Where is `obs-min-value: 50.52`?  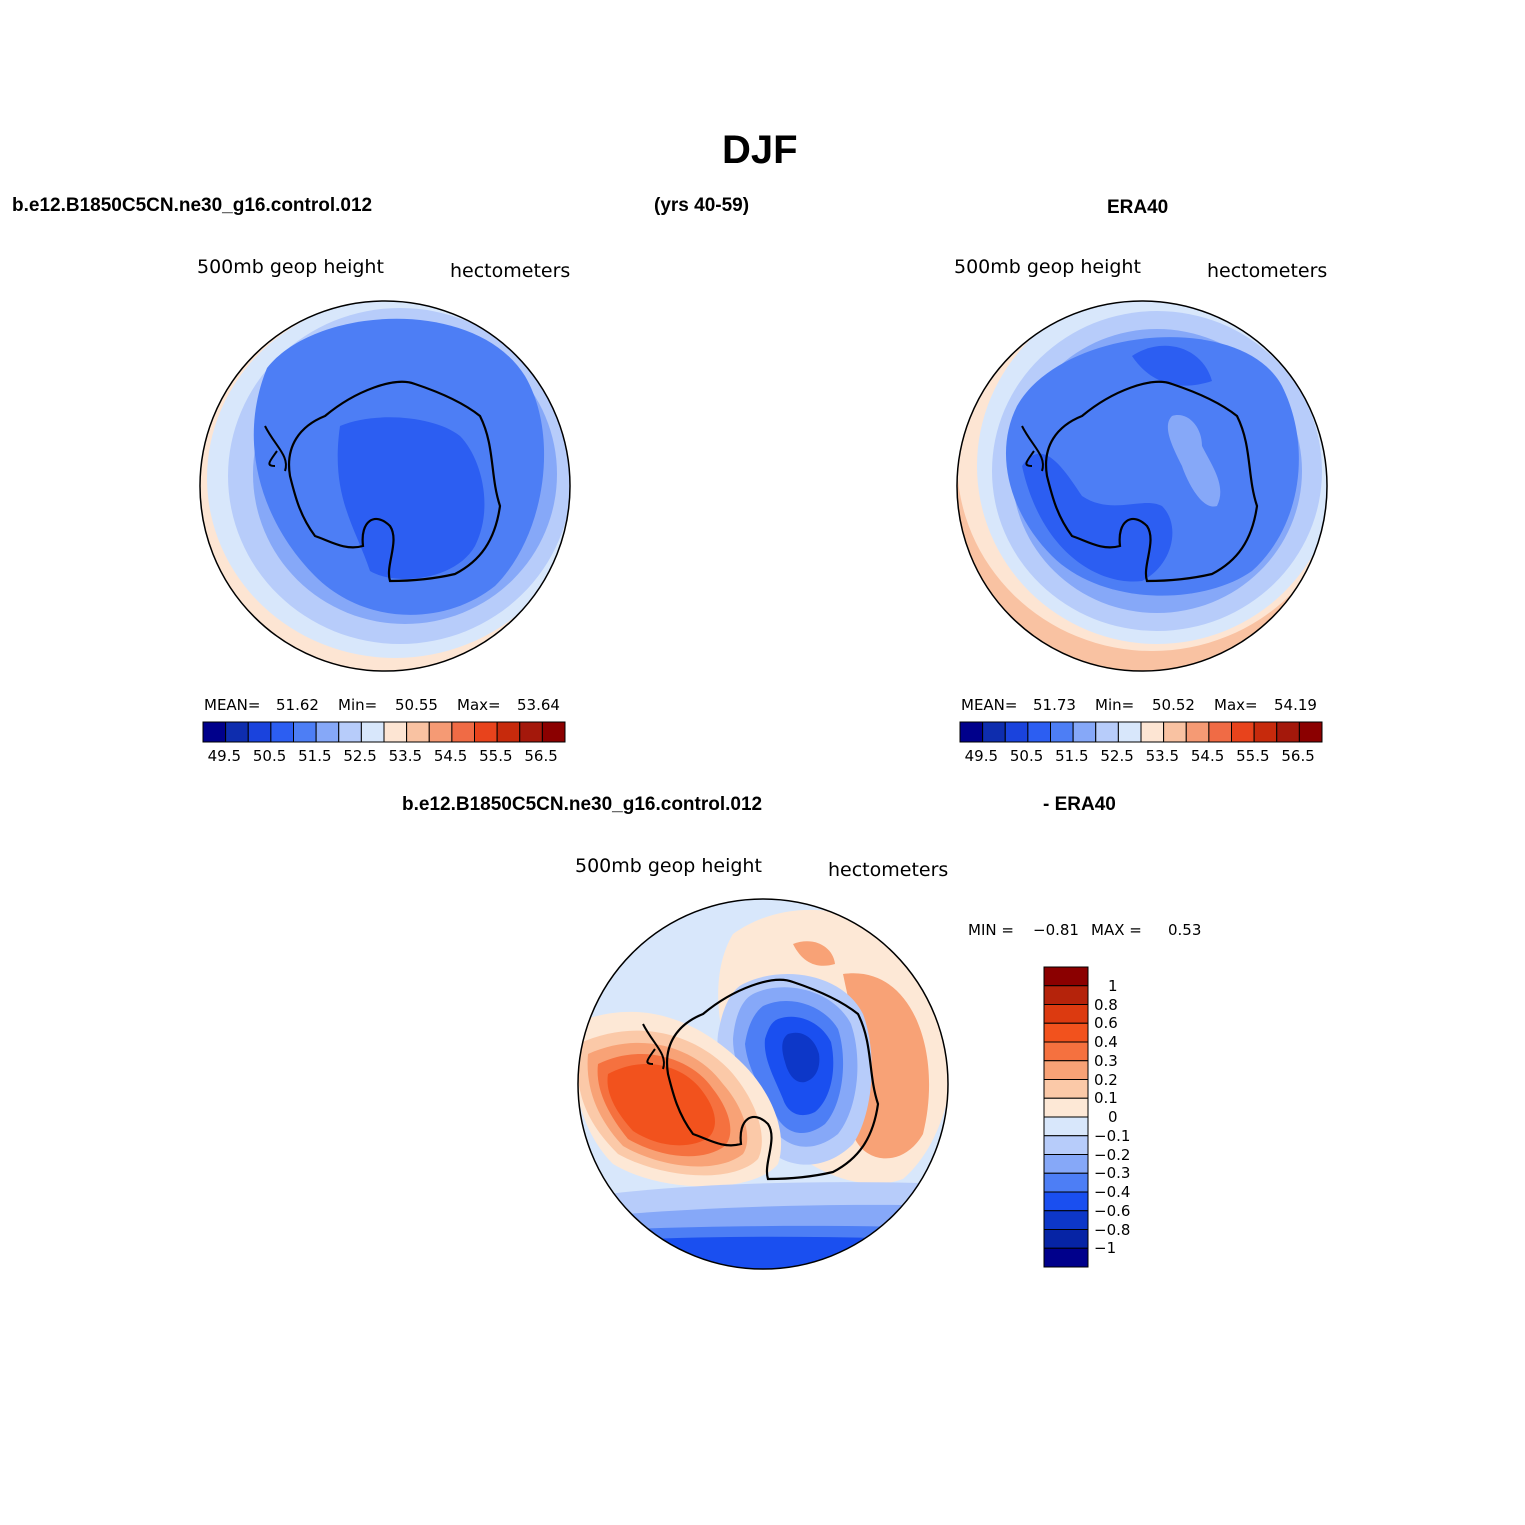
obs-min-value: 50.52 is located at coordinates (1173, 705).